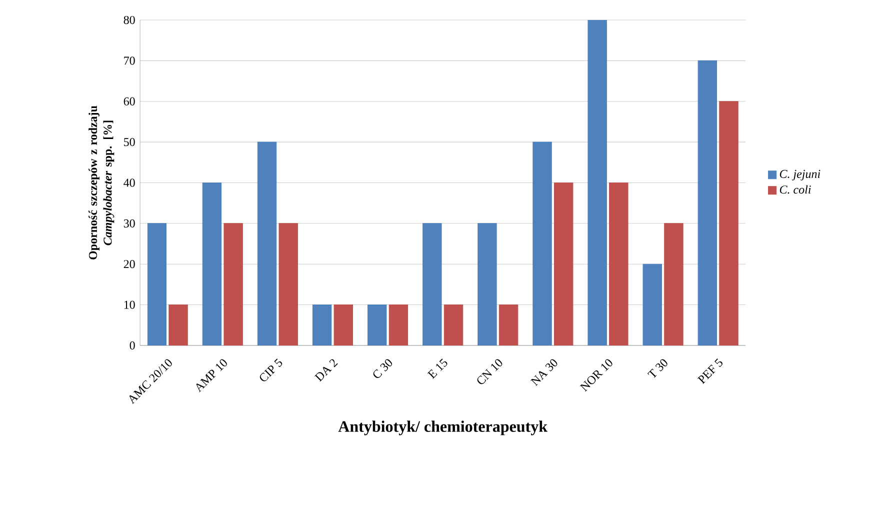 This screenshot has width=887, height=514. What do you see at coordinates (489, 371) in the screenshot?
I see `x-tick-label: CN 10` at bounding box center [489, 371].